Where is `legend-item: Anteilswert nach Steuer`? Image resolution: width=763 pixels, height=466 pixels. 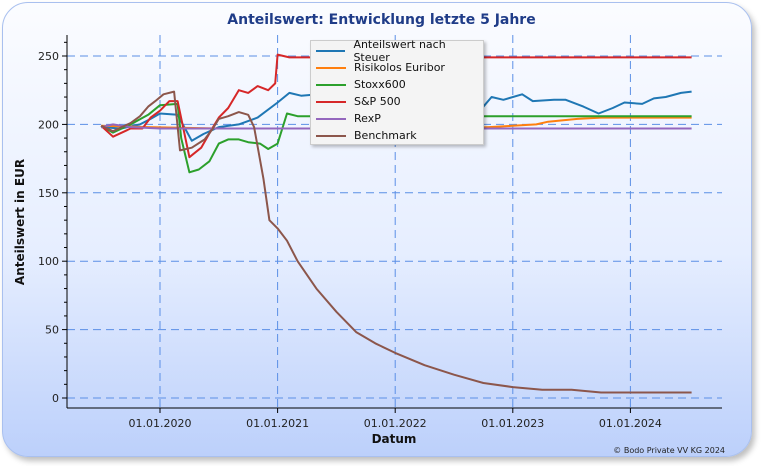
legend-item: Anteilswert nach Steuer is located at coordinates (397, 51).